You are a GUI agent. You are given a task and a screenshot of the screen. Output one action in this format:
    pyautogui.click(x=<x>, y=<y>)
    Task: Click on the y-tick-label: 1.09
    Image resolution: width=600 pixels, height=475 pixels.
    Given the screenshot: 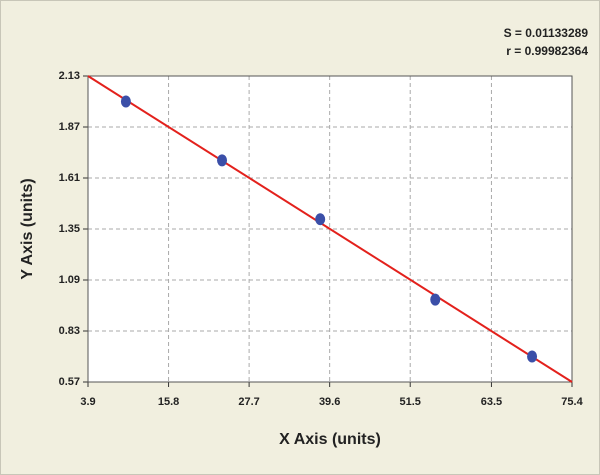 What is the action you would take?
    pyautogui.click(x=69, y=280)
    